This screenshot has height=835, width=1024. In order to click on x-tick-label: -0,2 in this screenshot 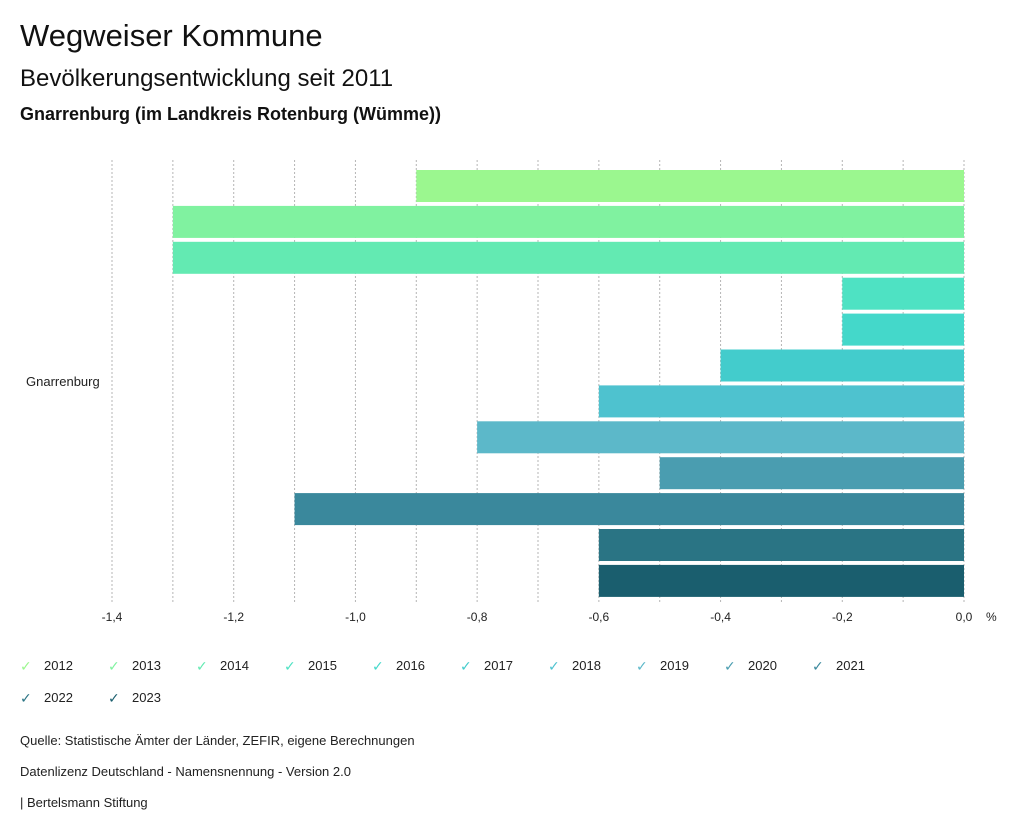, I will do `click(842, 617)`.